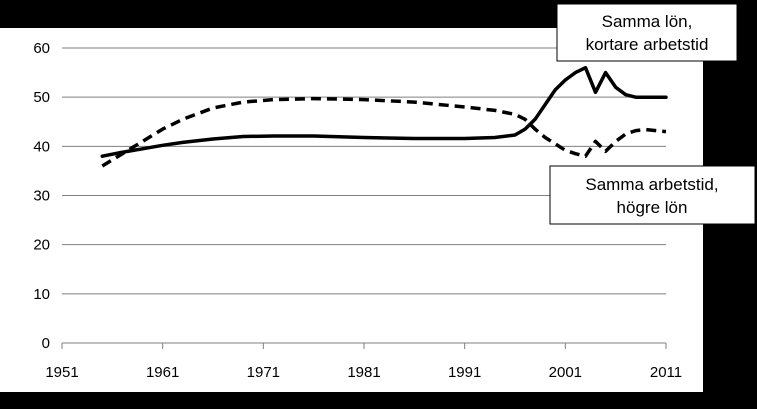 The width and height of the screenshot is (757, 409). I want to click on y-tick-label: 0, so click(46, 343).